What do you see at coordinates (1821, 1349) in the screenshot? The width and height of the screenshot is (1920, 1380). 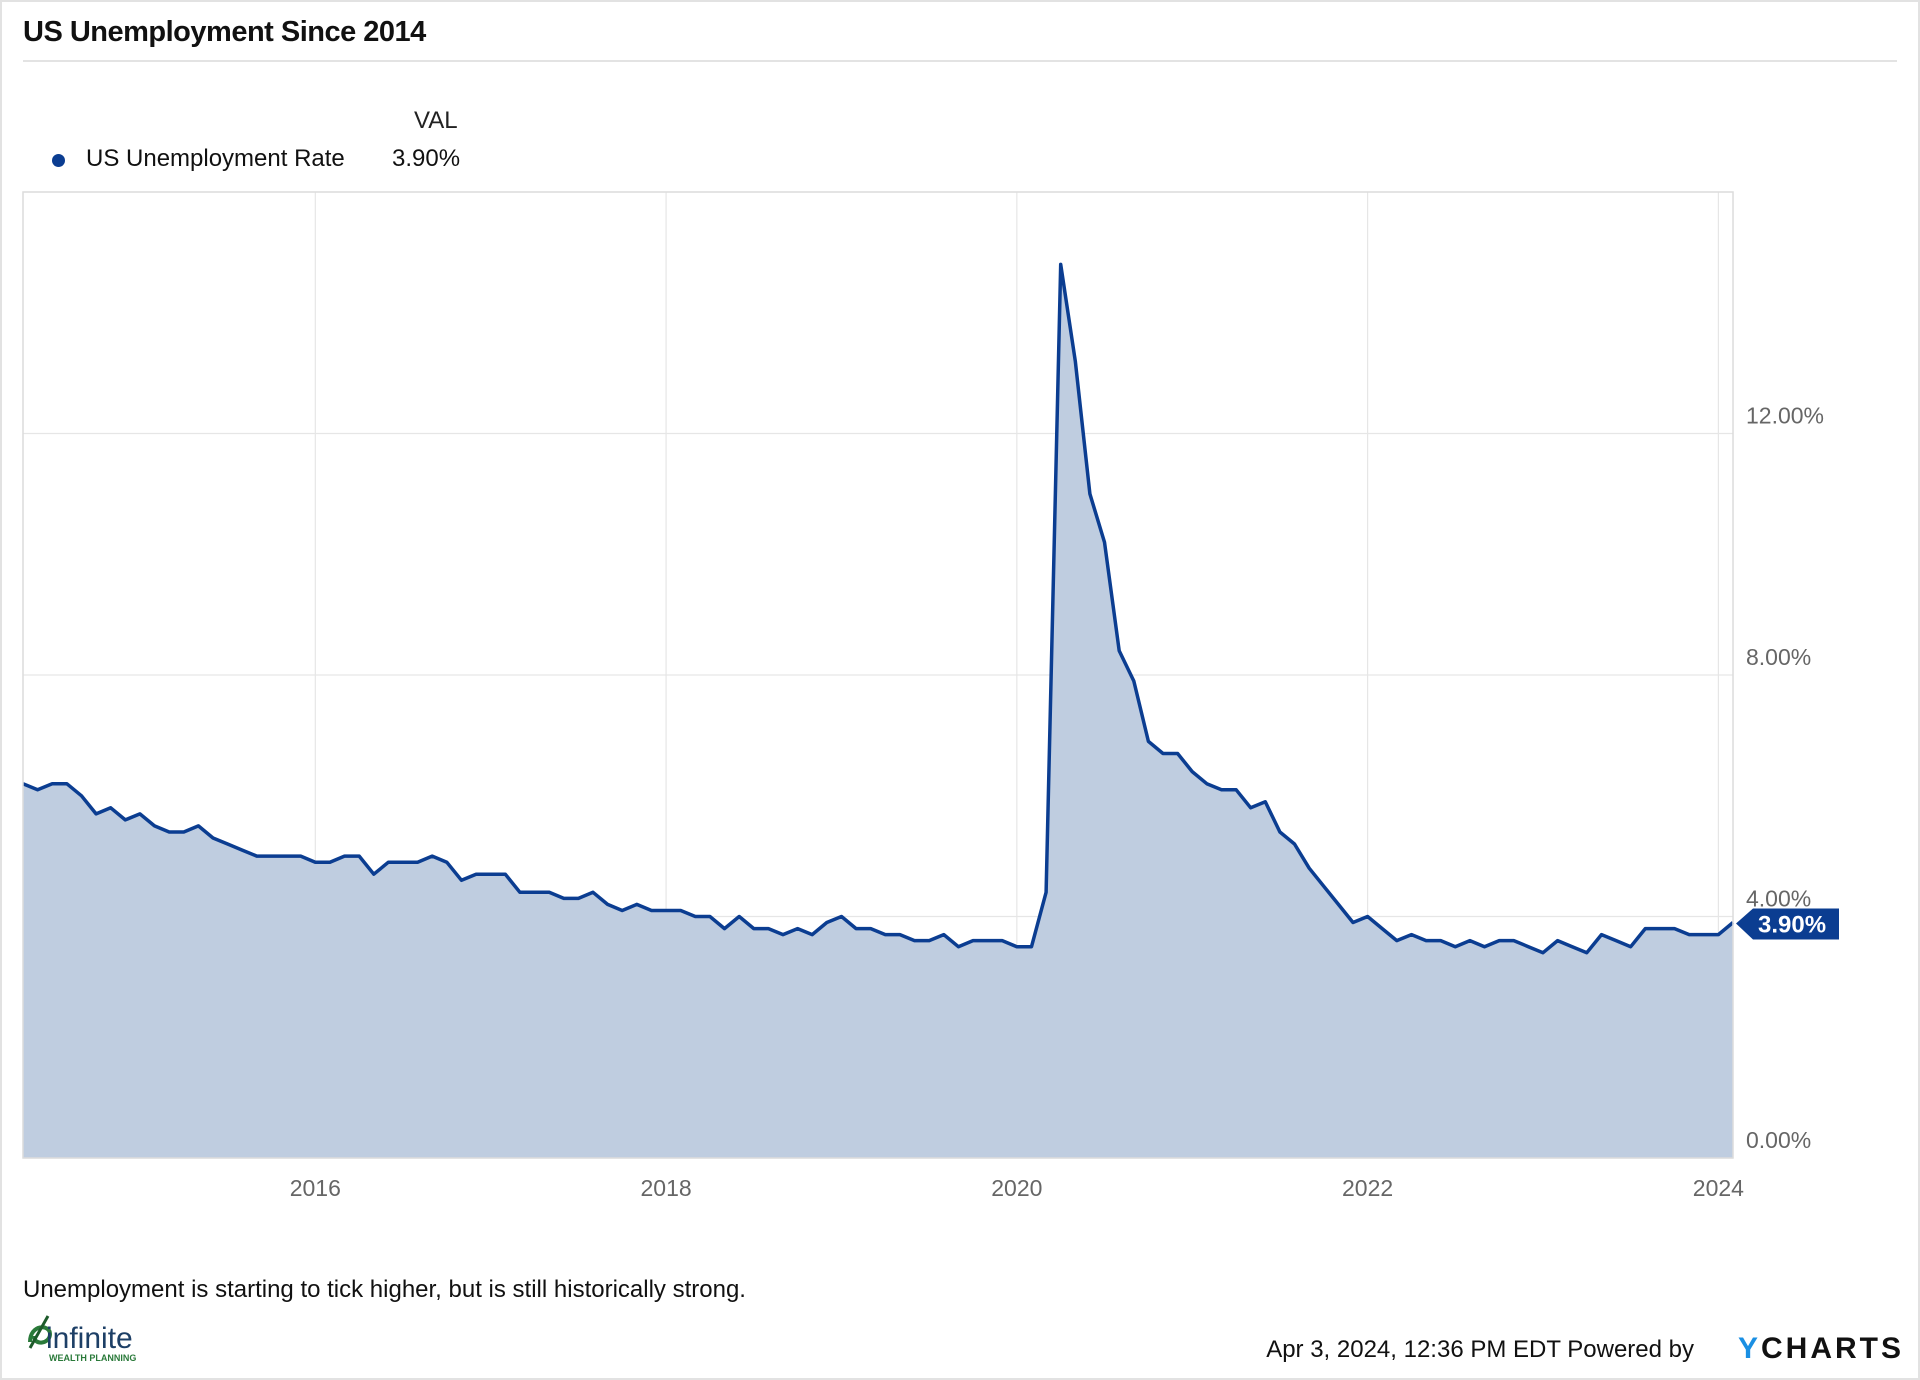 I see `ycharts-logo: YCHARTS` at bounding box center [1821, 1349].